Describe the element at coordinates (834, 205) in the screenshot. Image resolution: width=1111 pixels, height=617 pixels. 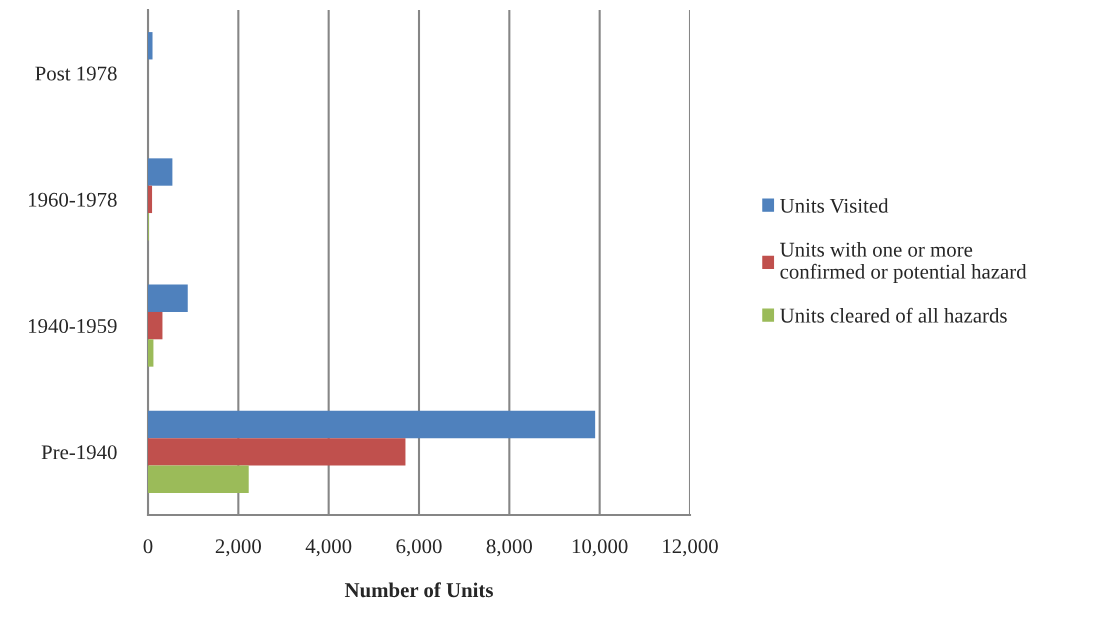
I see `legend-label: Units Visited` at that location.